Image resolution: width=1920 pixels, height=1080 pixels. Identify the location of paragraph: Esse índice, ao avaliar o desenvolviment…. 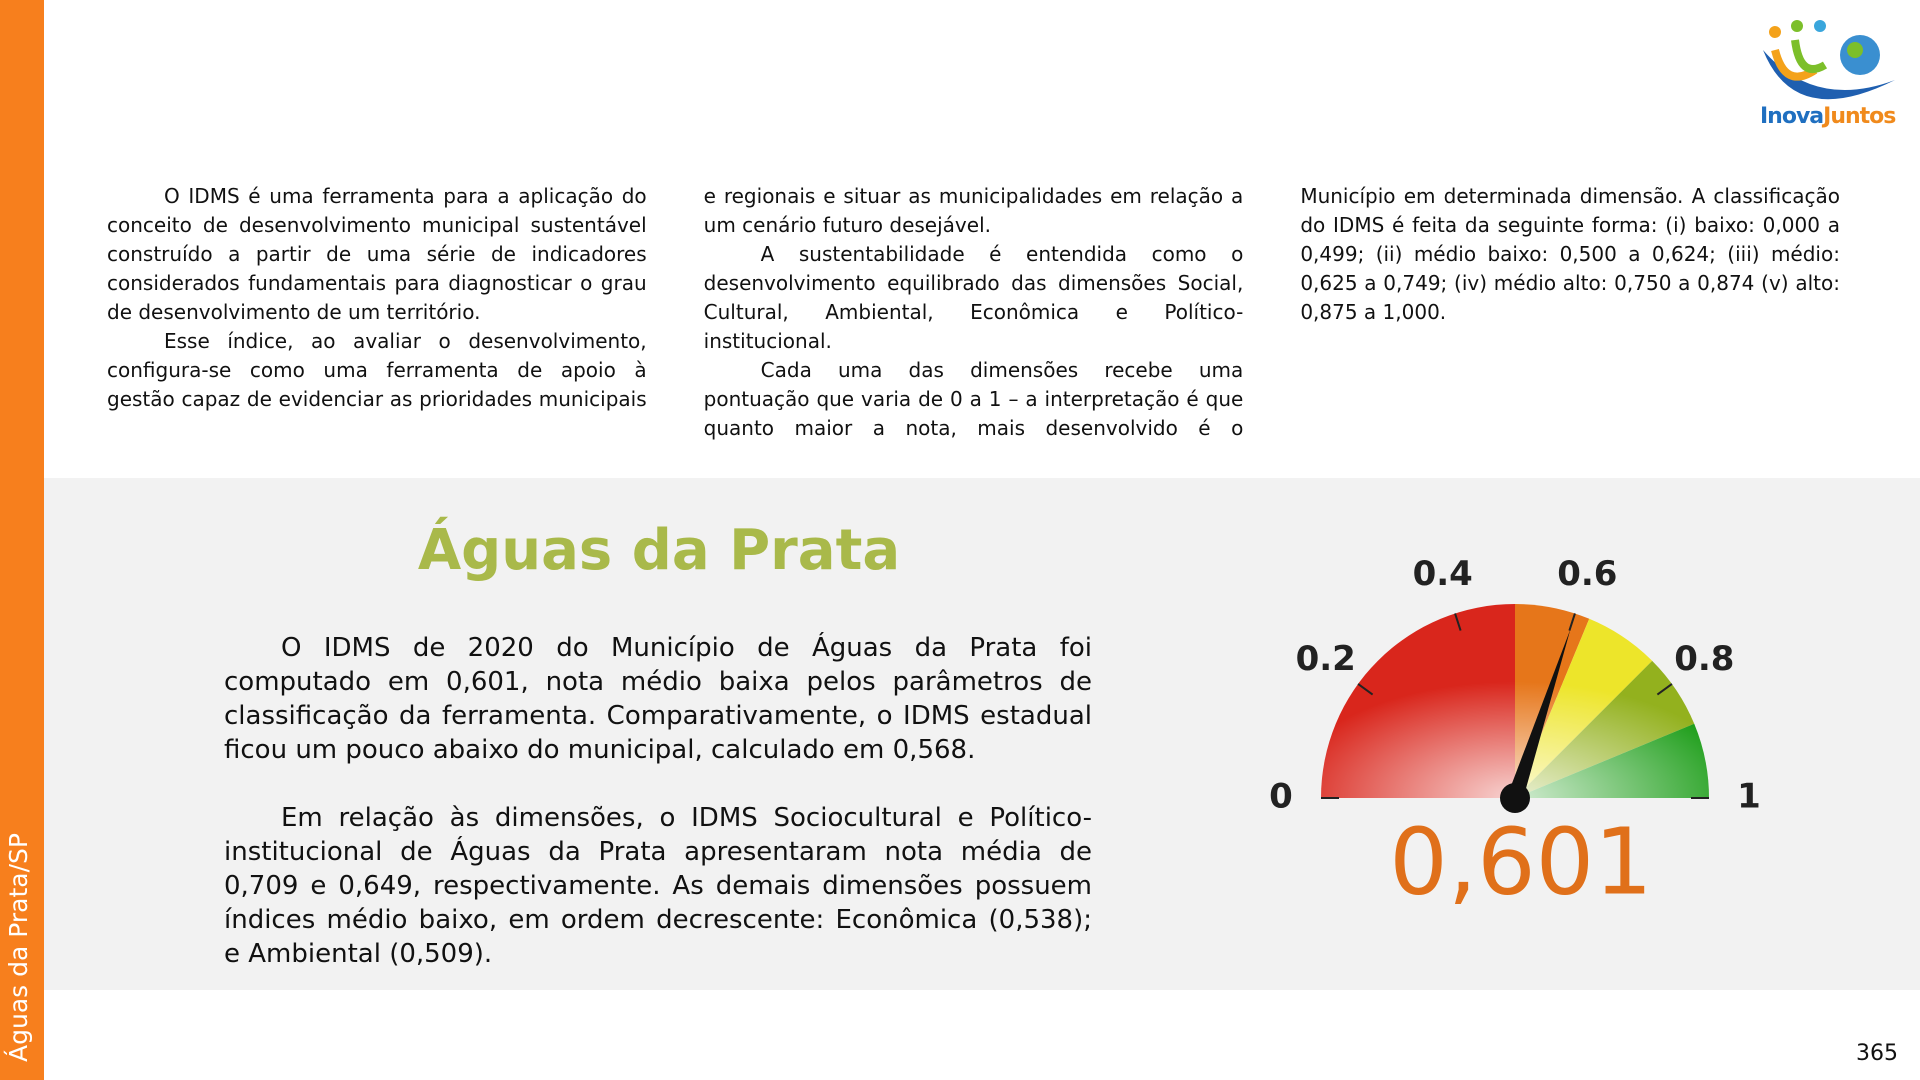
(675, 297).